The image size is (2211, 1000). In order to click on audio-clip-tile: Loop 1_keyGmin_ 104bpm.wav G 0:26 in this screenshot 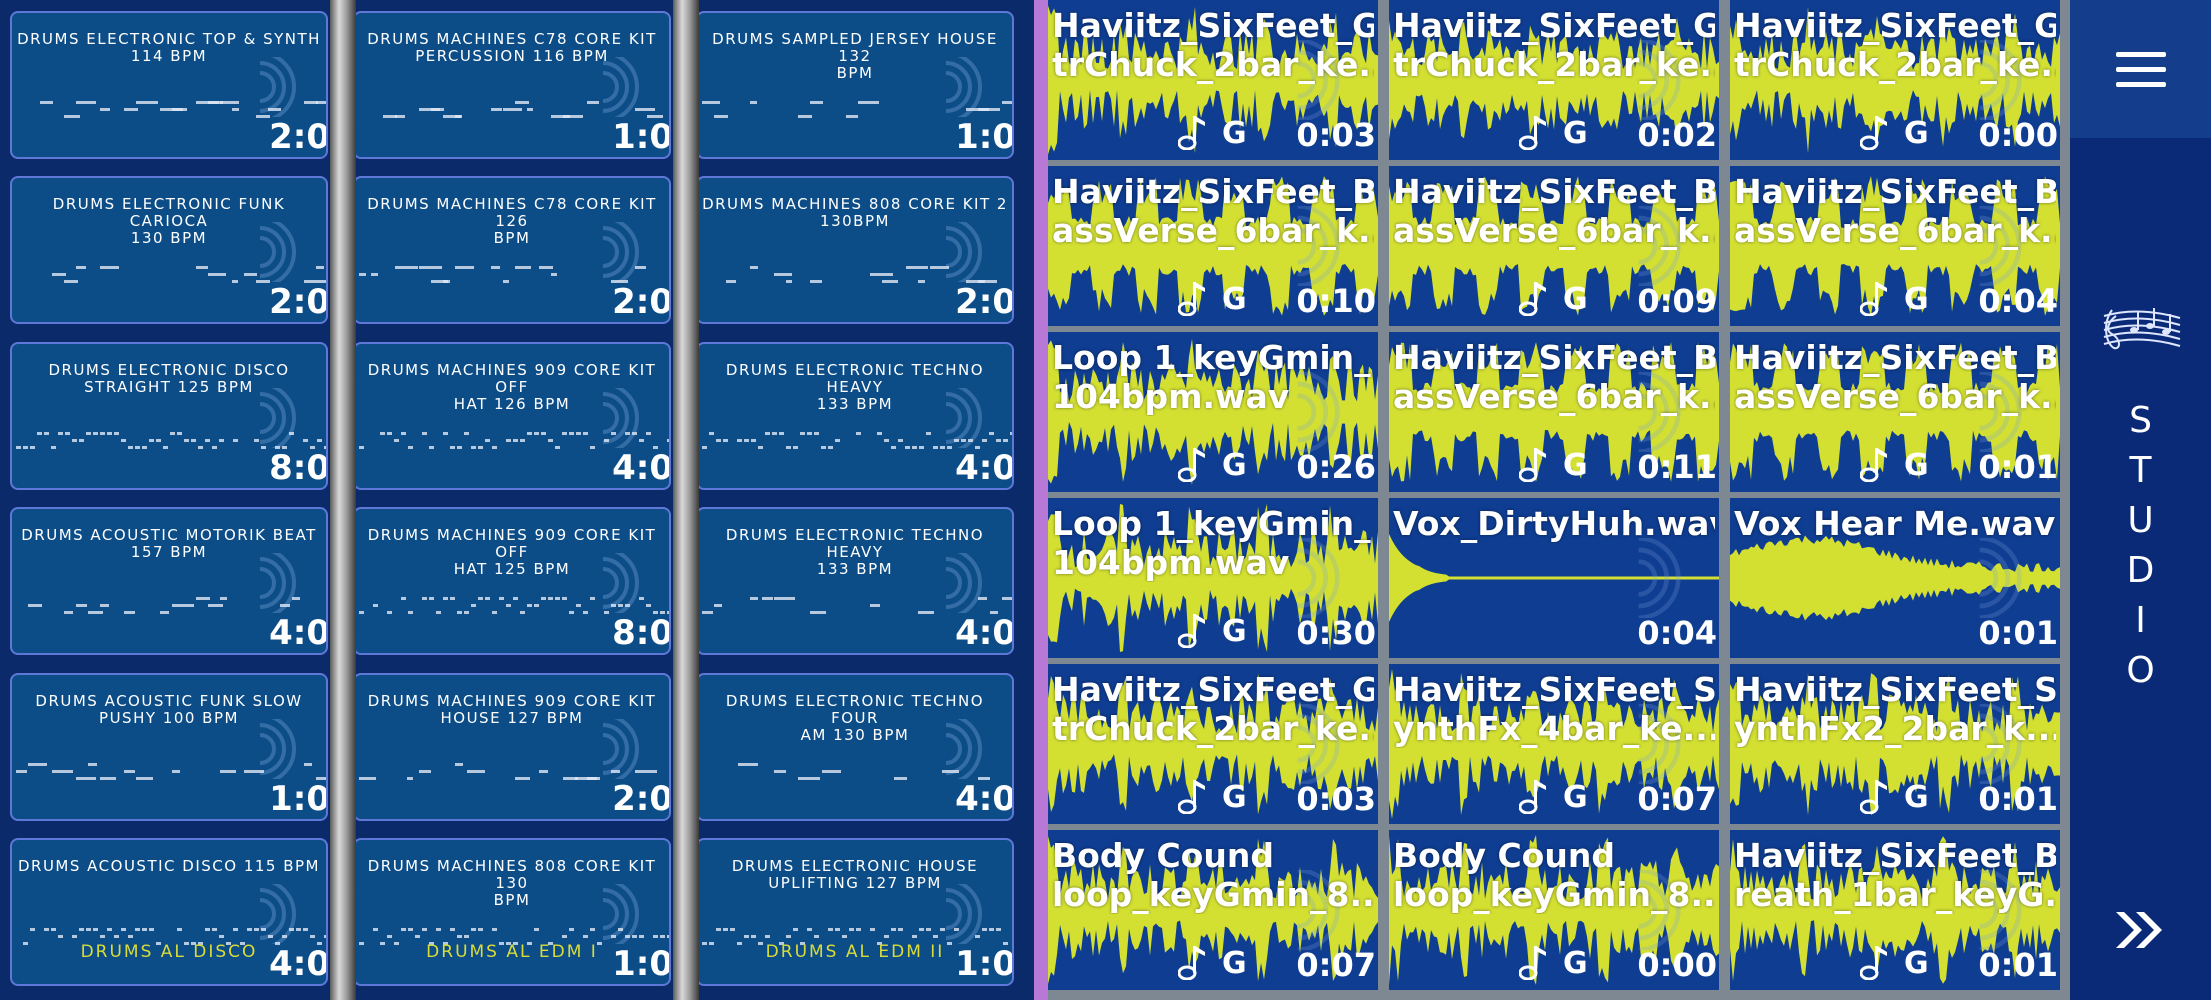, I will do `click(1213, 412)`.